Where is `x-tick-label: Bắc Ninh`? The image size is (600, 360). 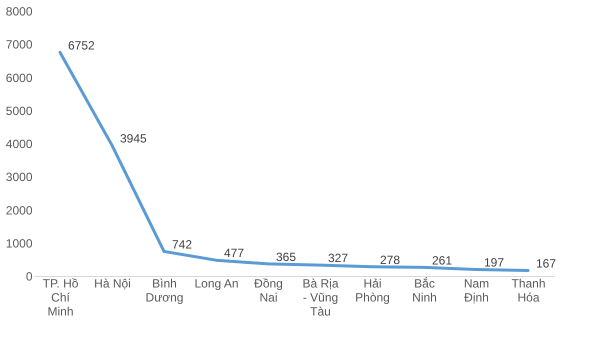
x-tick-label: Bắc Ninh is located at coordinates (424, 290).